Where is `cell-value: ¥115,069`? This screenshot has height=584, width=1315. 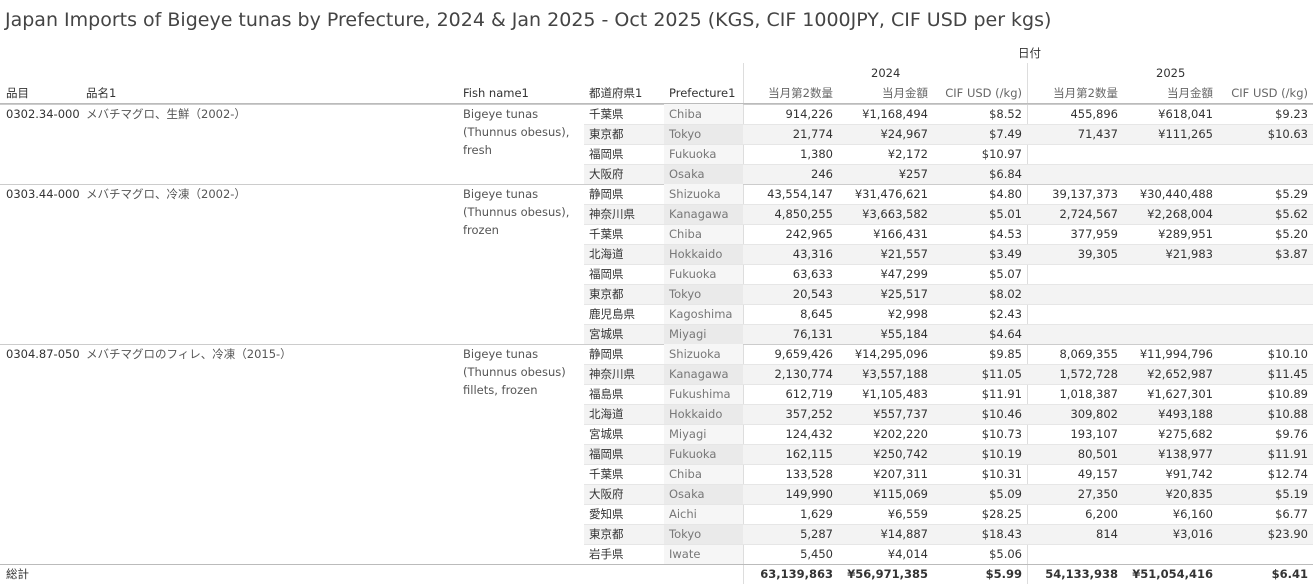
cell-value: ¥115,069 is located at coordinates (900, 494).